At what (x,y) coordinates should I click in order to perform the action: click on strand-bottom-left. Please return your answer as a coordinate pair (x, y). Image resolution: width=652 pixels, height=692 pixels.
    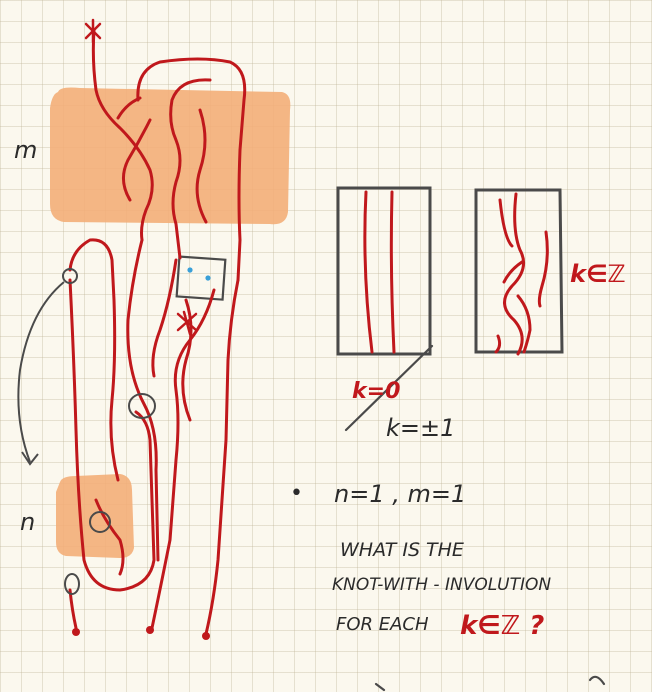
    Looking at the image, I should click on (73, 609).